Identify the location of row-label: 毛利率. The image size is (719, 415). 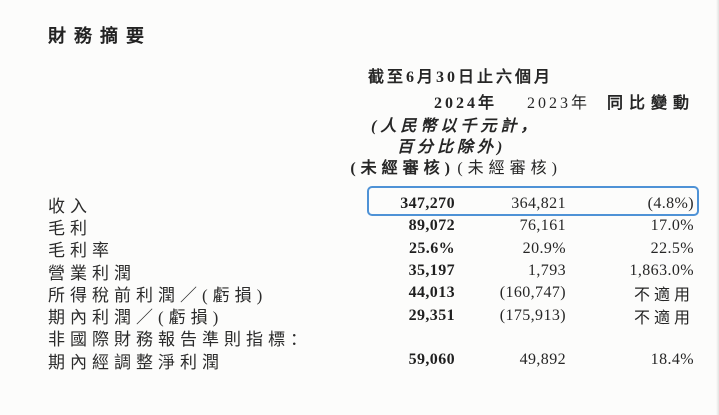
(81, 251).